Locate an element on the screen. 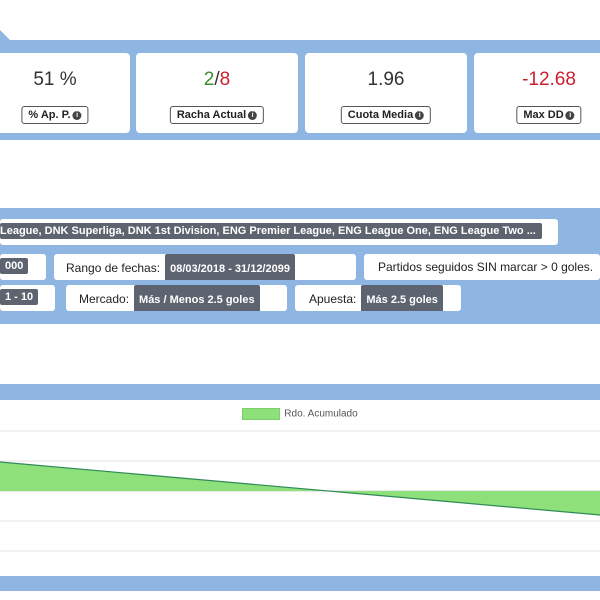 Image resolution: width=600 pixels, height=600 pixels. racha-losses: 8 is located at coordinates (225, 79).